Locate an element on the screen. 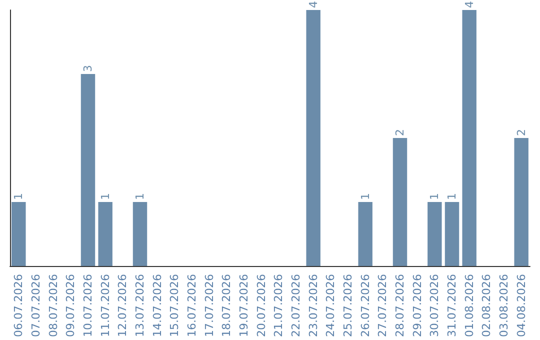 Image resolution: width=540 pixels, height=340 pixels. x-tick-label: 18.07.2026 is located at coordinates (227, 306).